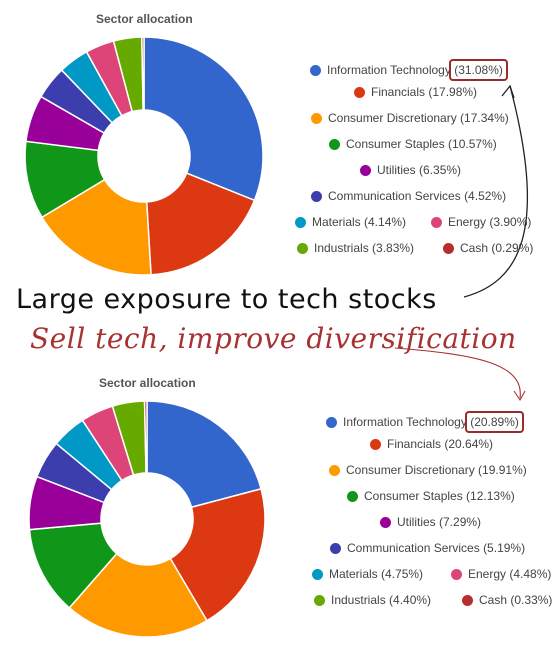 This screenshot has width=557, height=651. I want to click on legend-item: Consumer Discretionary (17.34%), so click(410, 118).